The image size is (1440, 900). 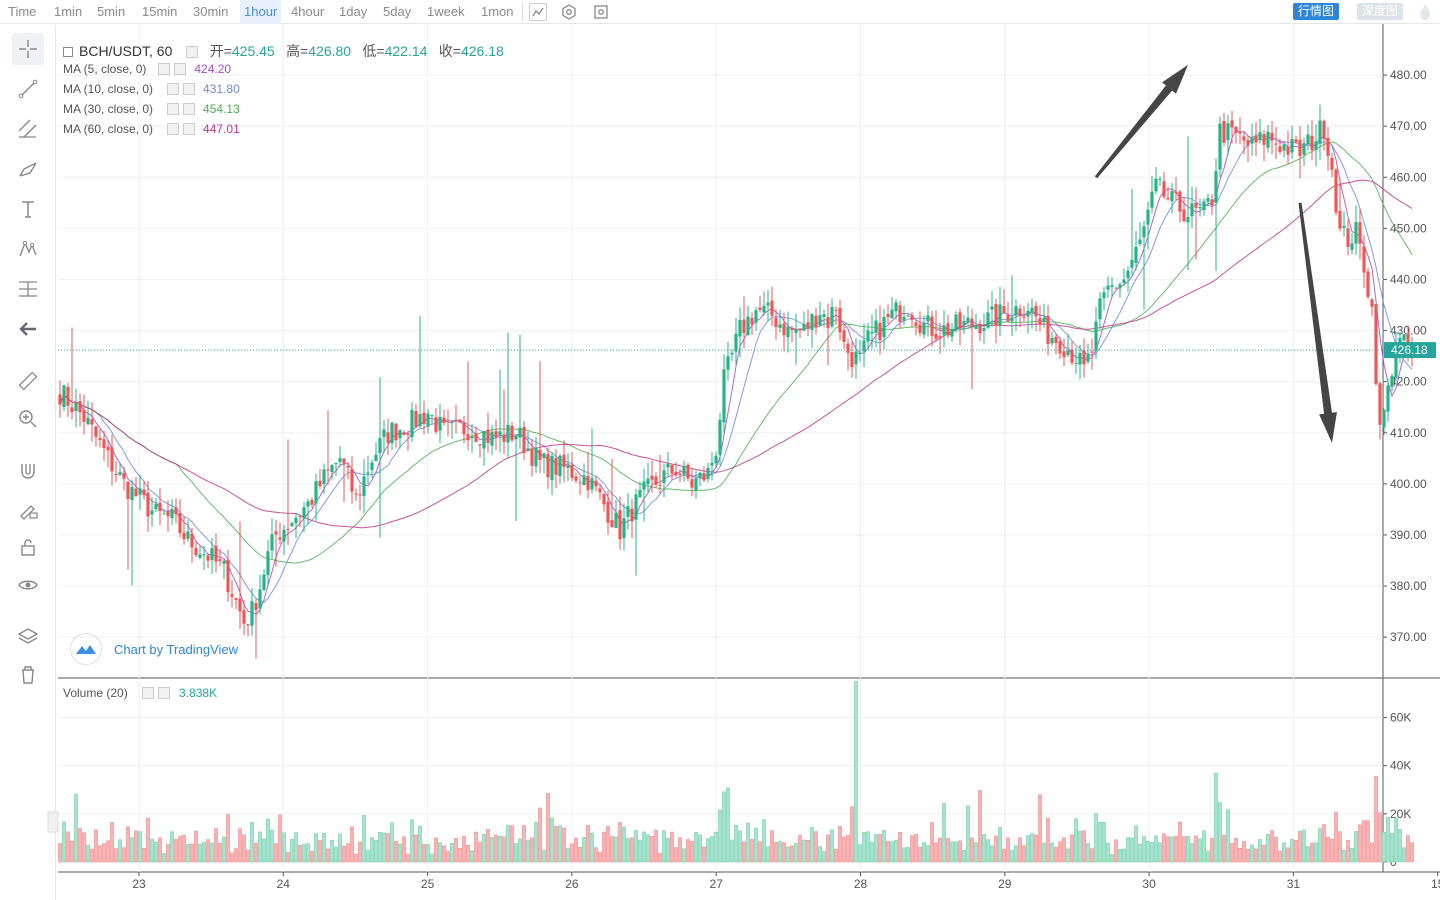 What do you see at coordinates (1400, 766) in the screenshot?
I see `volume-tick-label: 40K` at bounding box center [1400, 766].